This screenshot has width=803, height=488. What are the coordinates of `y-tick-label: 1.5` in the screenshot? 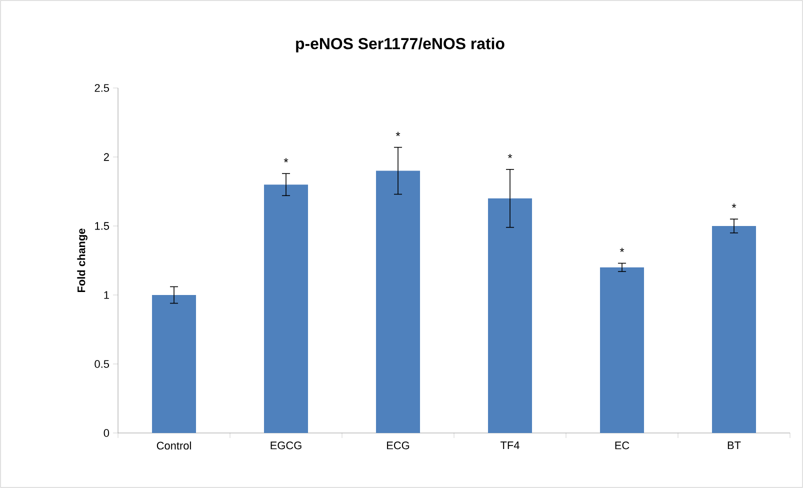 It's located at (102, 226).